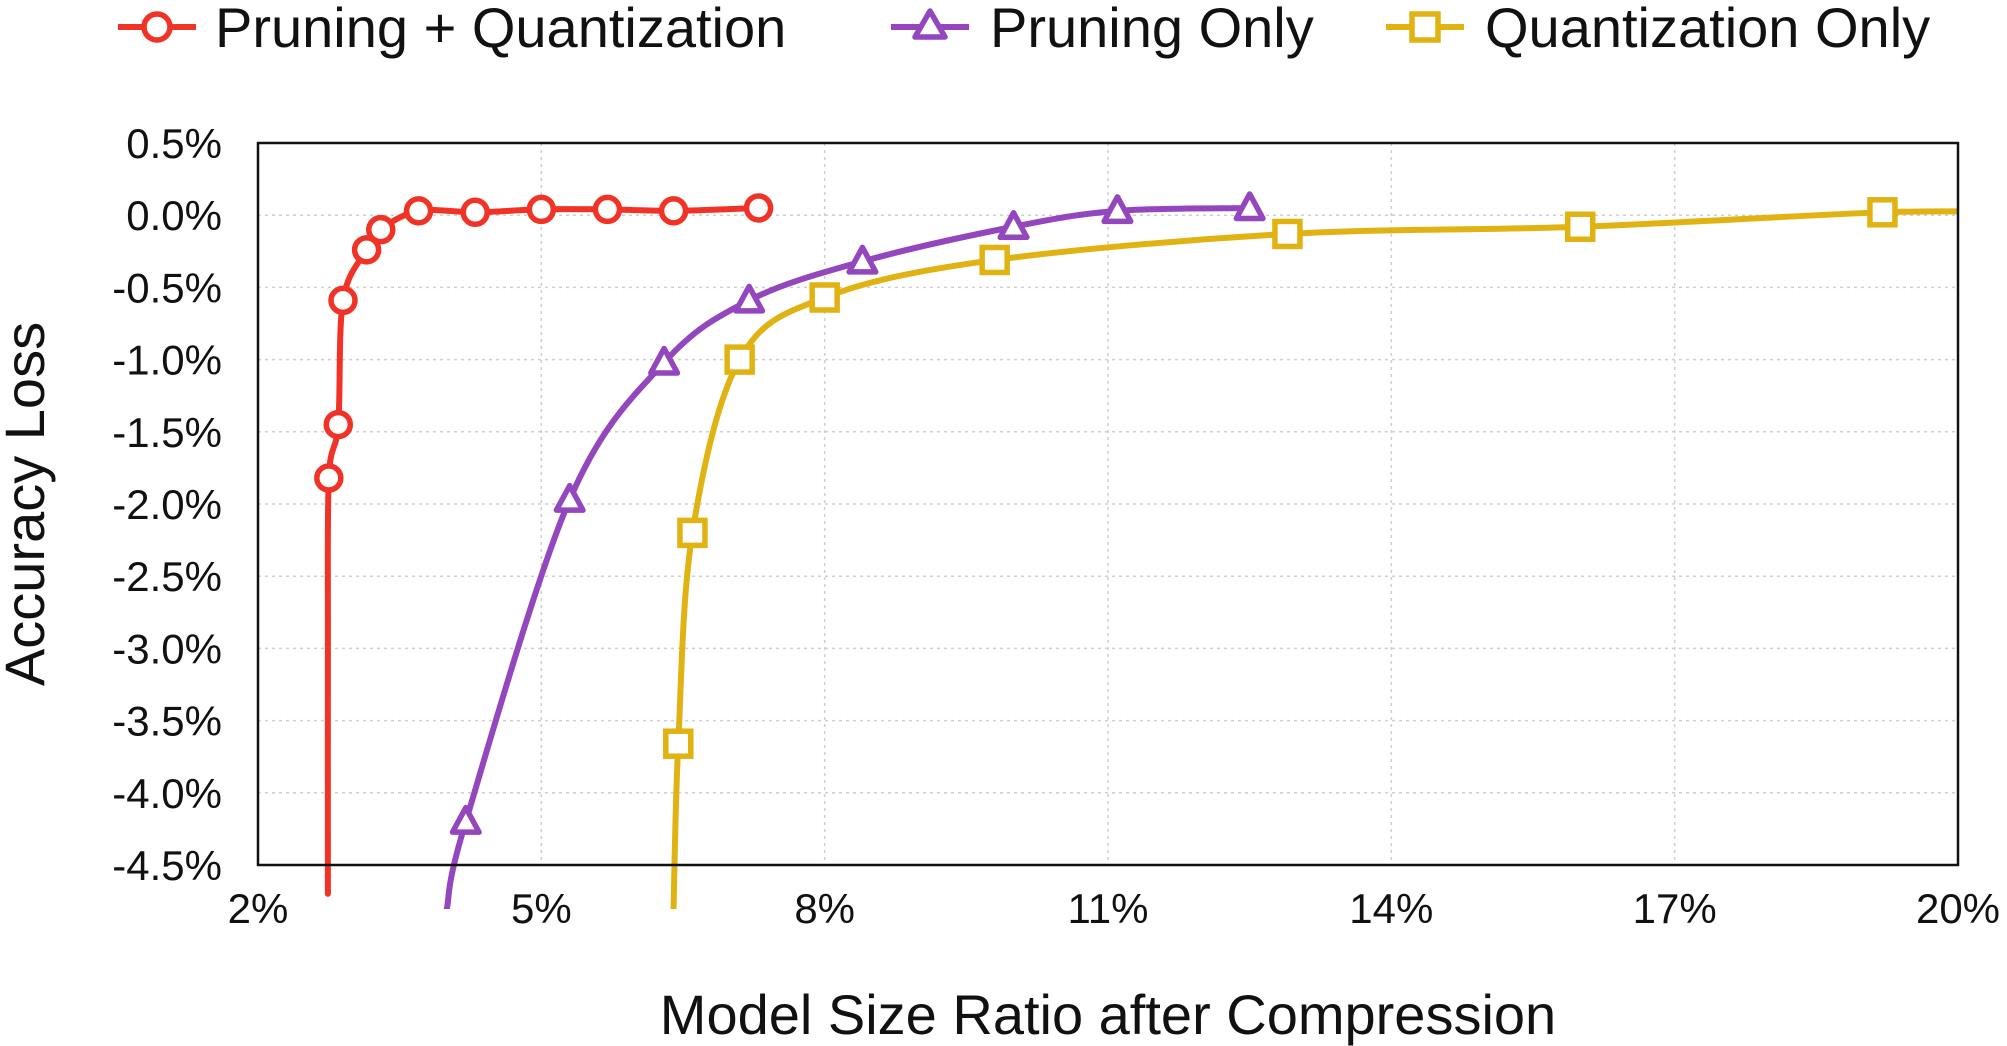  I want to click on y-axis-title: Accuracy Loss, so click(28, 504).